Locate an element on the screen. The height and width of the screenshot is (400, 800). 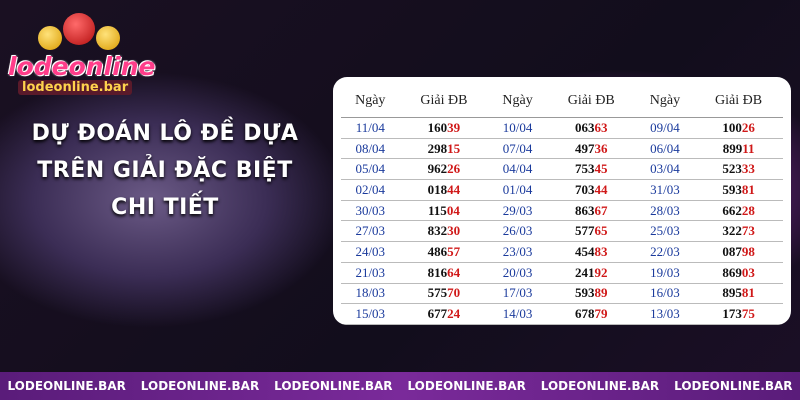
result-digits: 895 is located at coordinates (732, 293).